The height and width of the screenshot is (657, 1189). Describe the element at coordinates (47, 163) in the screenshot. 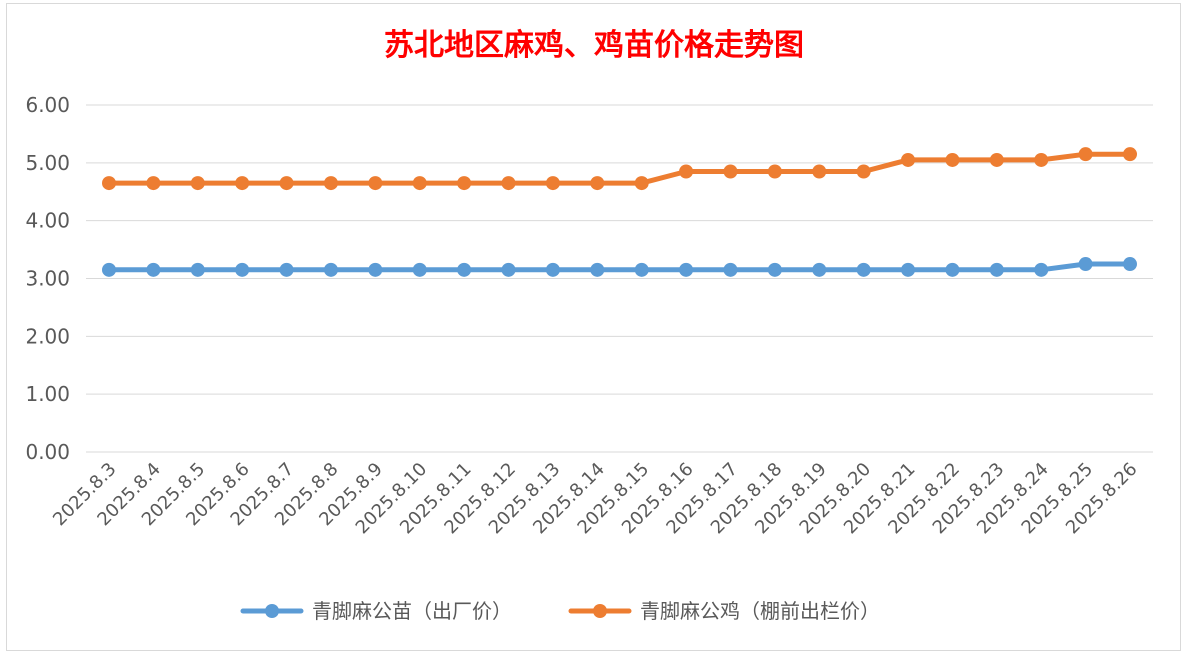

I see `y-tick-label: 5.00` at that location.